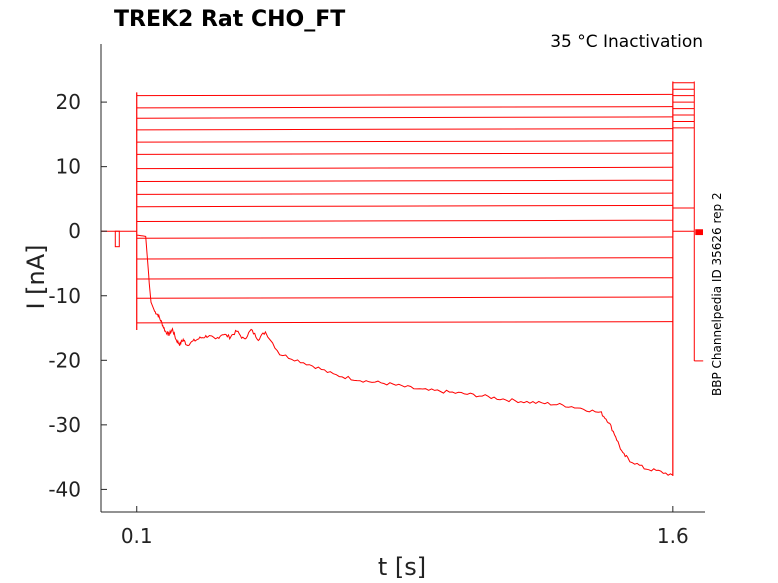 The width and height of the screenshot is (778, 583). Describe the element at coordinates (137, 536) in the screenshot. I see `x-tick-label: 0.1` at that location.